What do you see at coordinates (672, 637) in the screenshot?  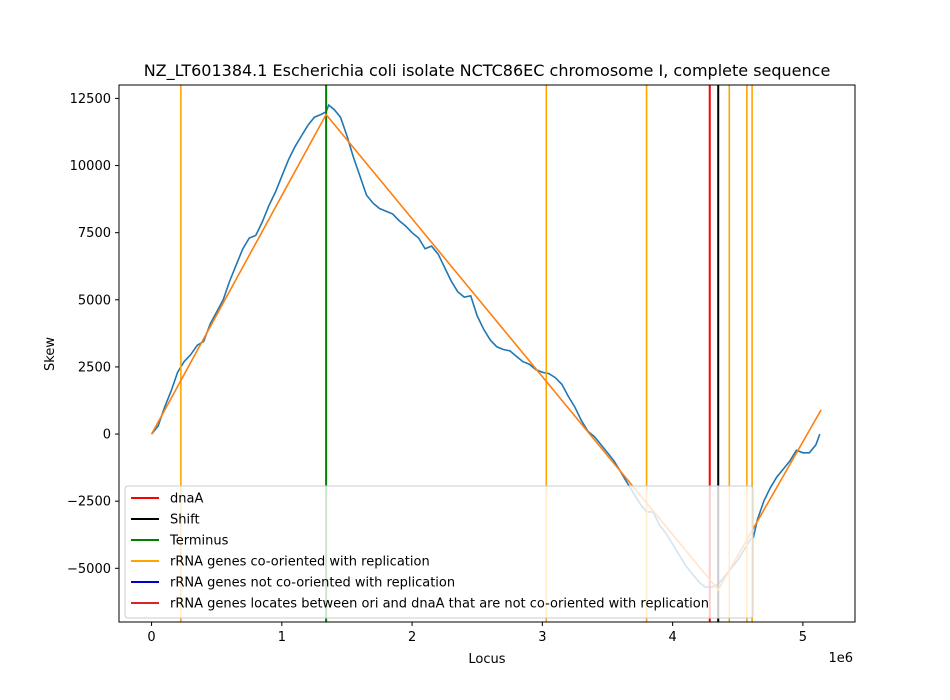 I see `x-tick-label: 4` at bounding box center [672, 637].